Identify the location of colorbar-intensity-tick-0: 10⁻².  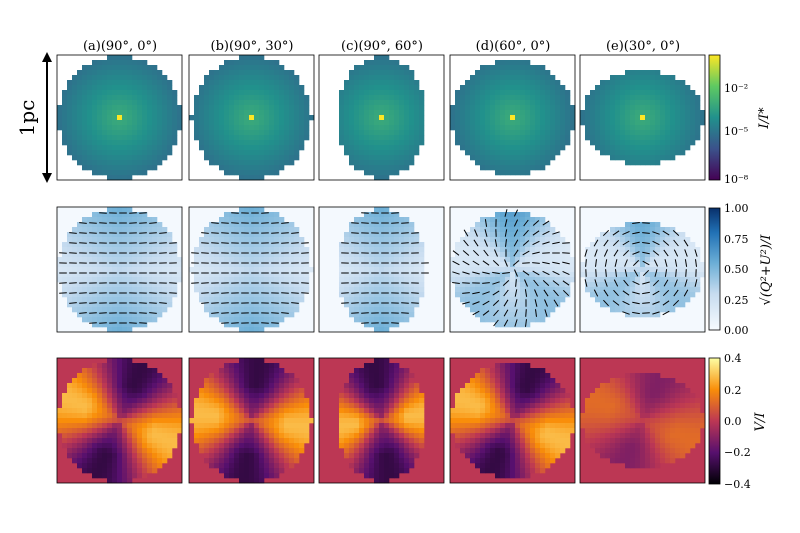
(736, 88).